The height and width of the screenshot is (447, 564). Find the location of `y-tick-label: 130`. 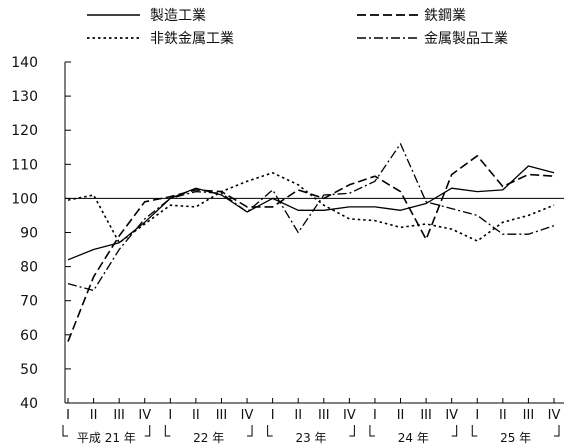

y-tick-label: 130 is located at coordinates (24, 97).